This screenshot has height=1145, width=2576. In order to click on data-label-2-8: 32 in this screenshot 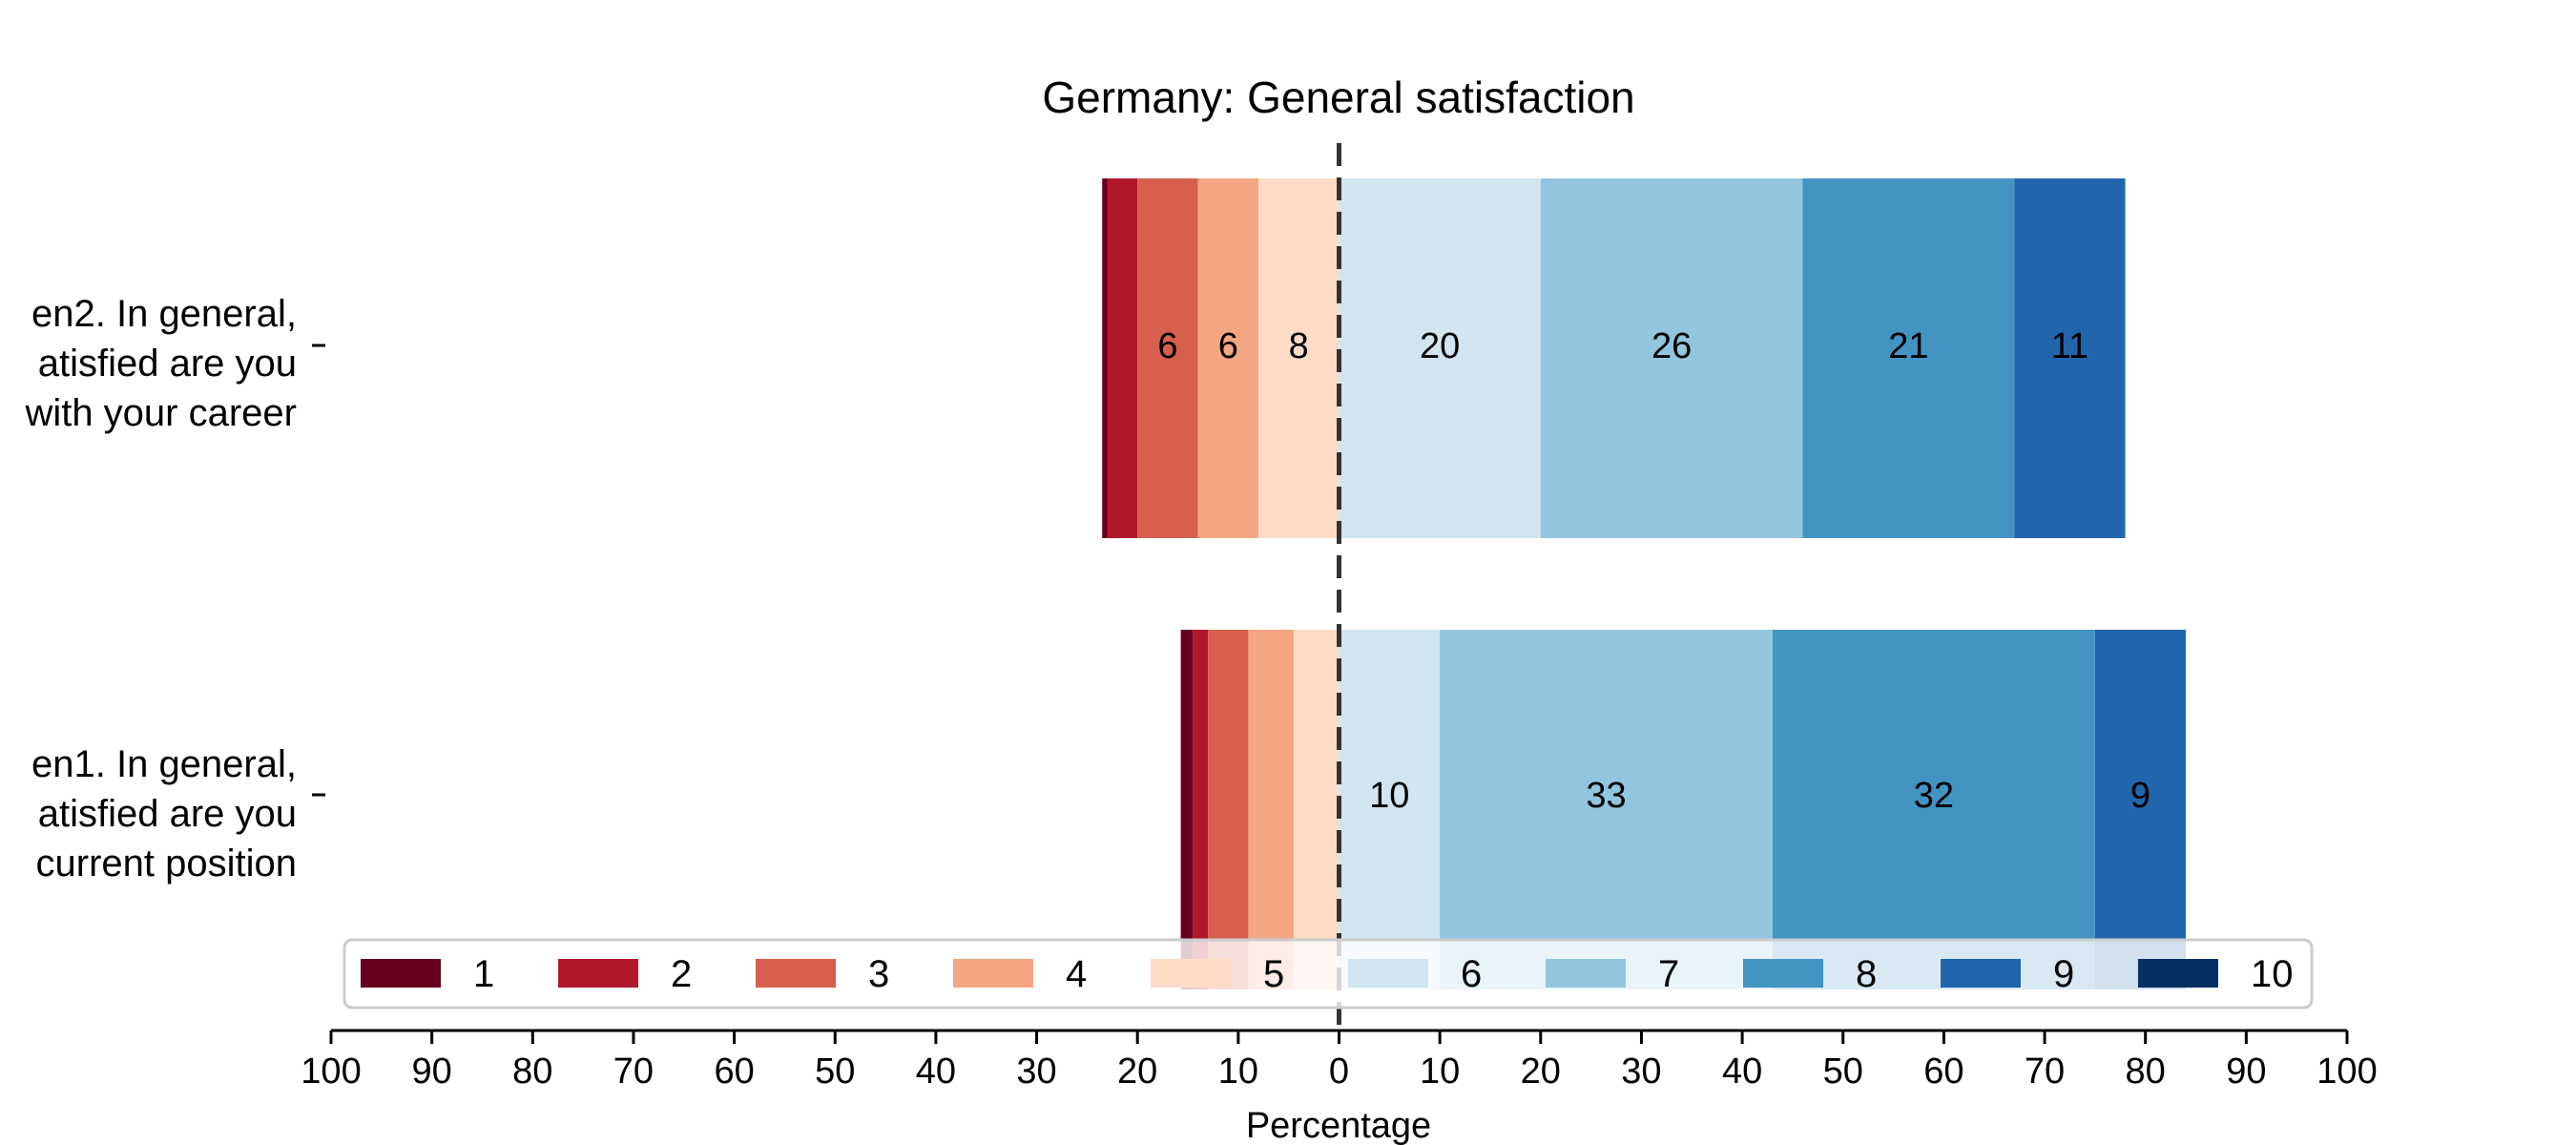, I will do `click(1934, 796)`.